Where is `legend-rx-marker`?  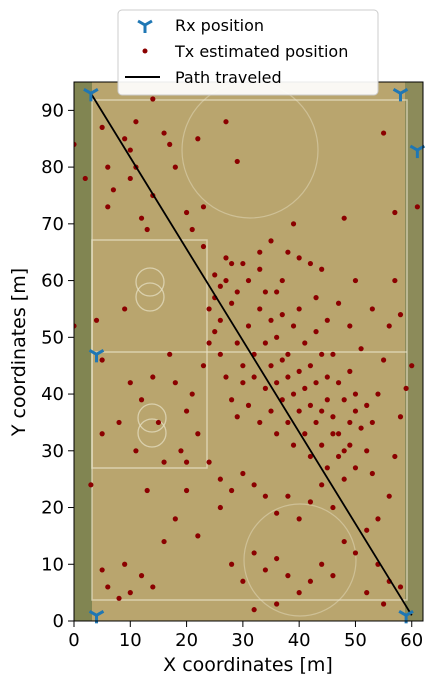
legend-rx-marker is located at coordinates (145, 26).